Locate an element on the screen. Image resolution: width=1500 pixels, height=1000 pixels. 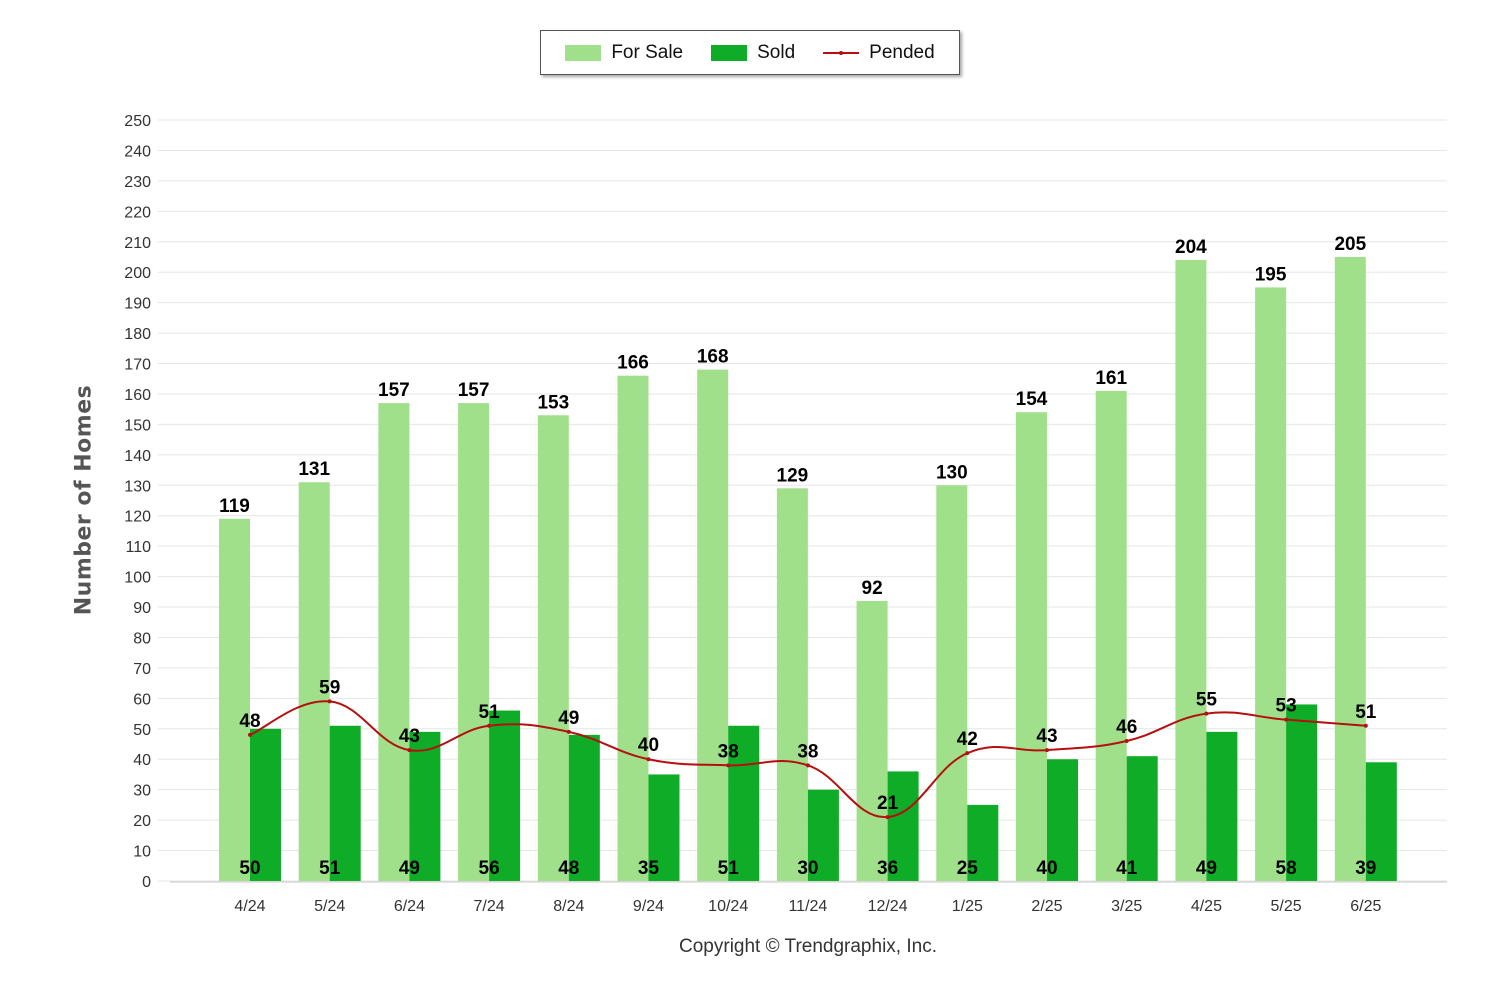
pended-swatch is located at coordinates (841, 53).